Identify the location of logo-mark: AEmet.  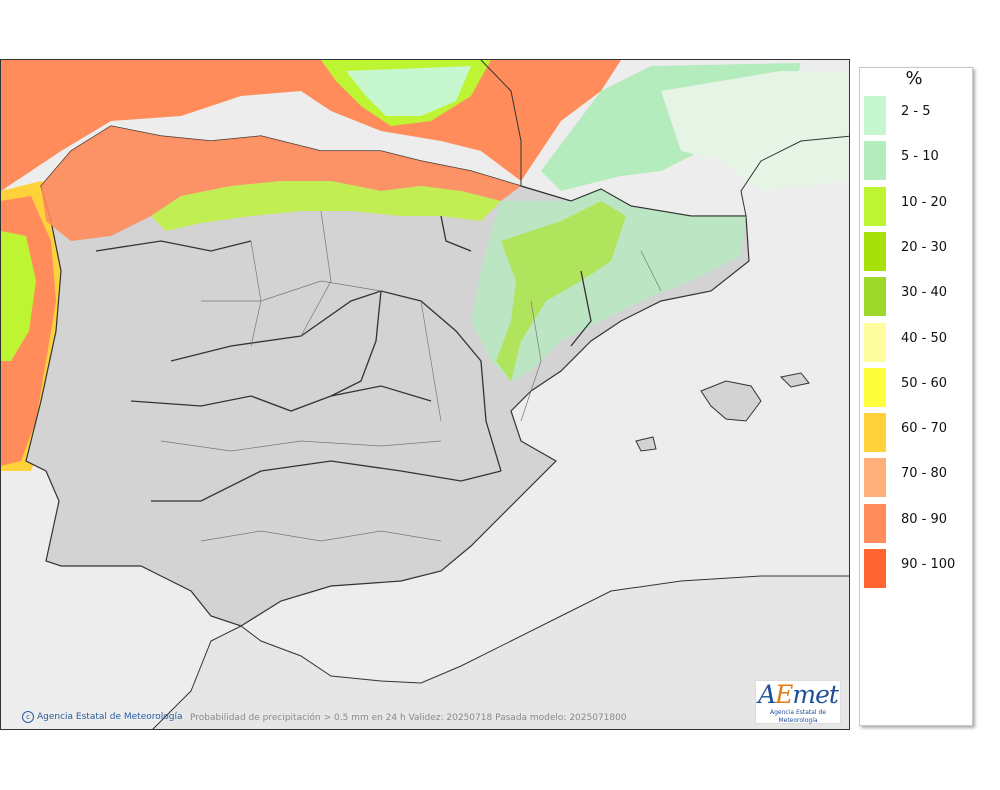
(798, 694).